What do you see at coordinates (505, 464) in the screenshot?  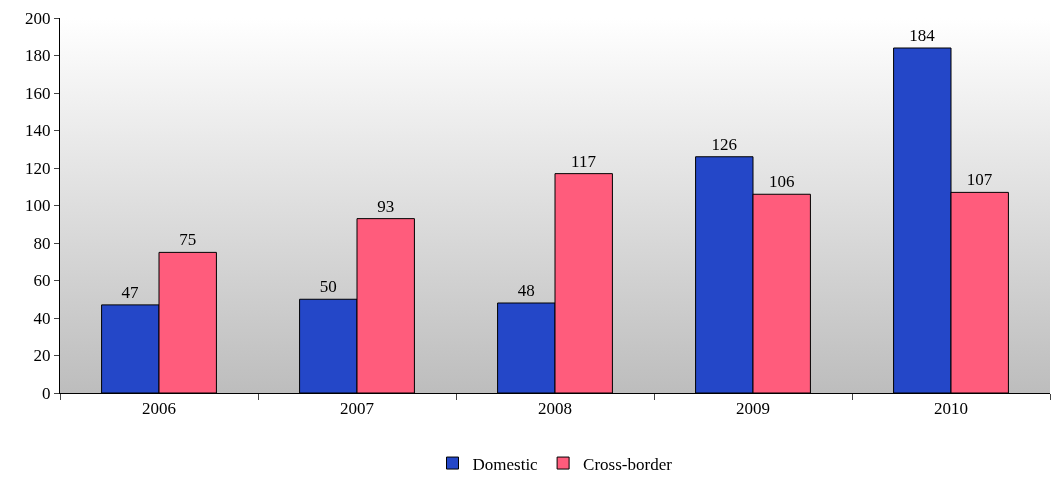 I see `legend-label: Domestic` at bounding box center [505, 464].